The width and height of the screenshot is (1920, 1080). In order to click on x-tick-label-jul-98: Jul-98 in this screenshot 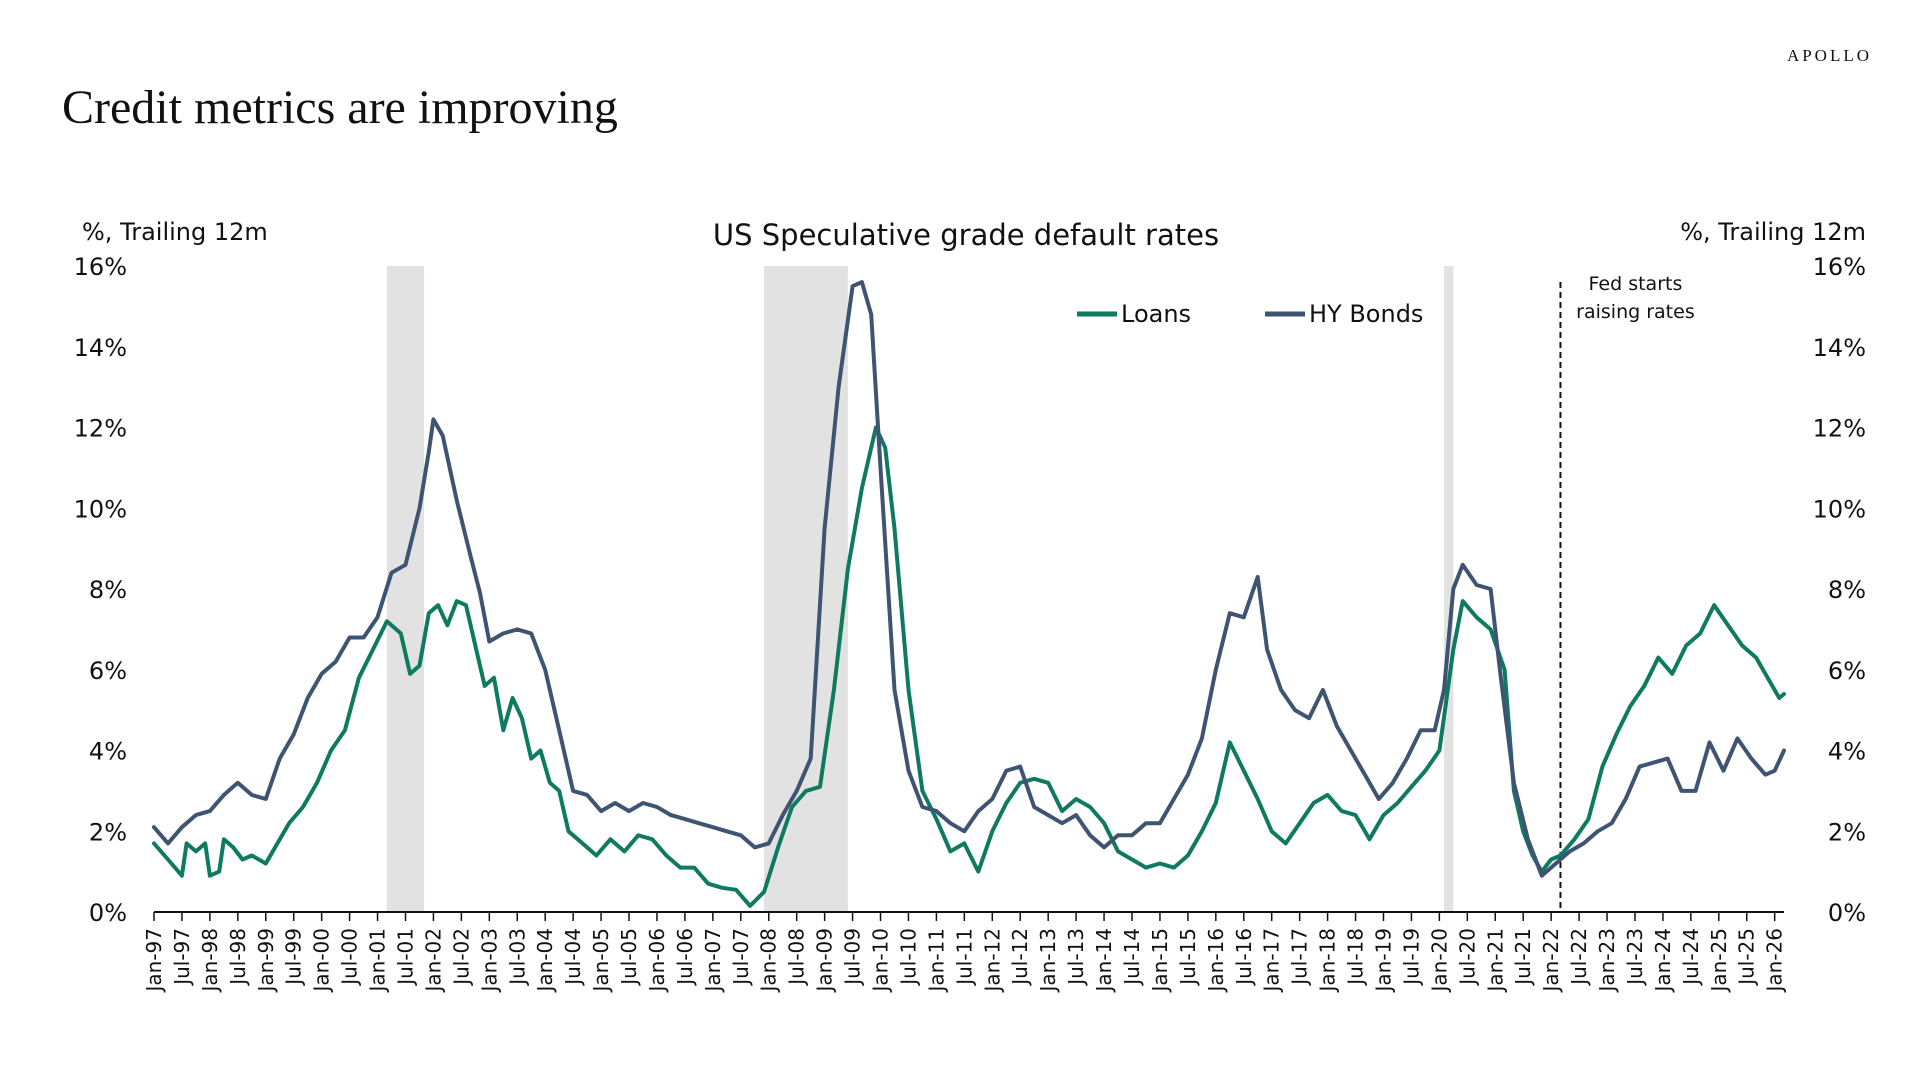, I will do `click(238, 957)`.